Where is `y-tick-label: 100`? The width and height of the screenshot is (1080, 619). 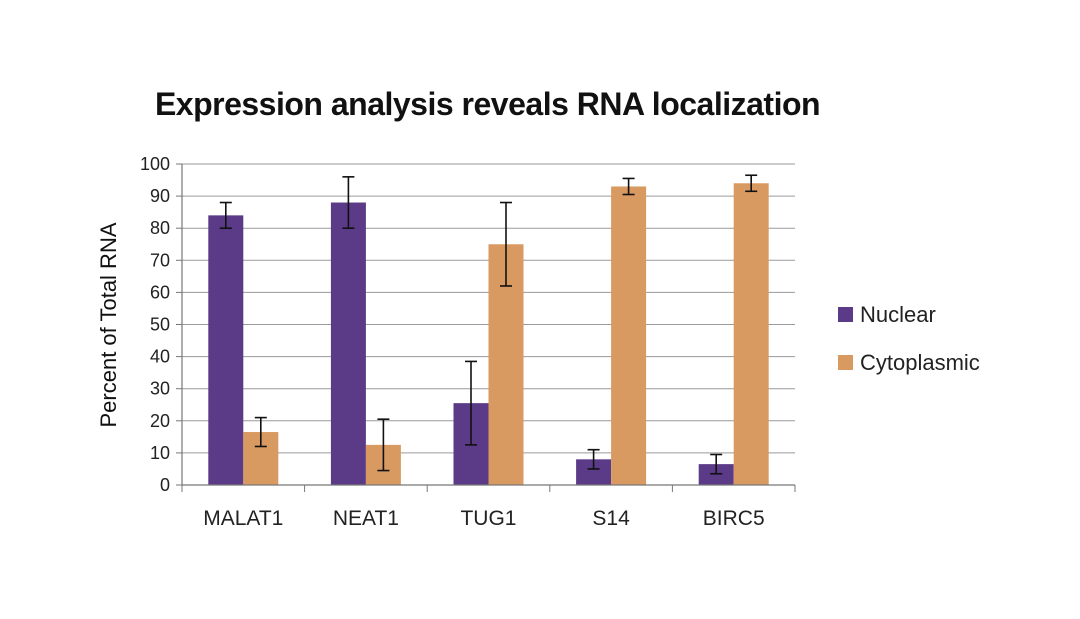 y-tick-label: 100 is located at coordinates (155, 164).